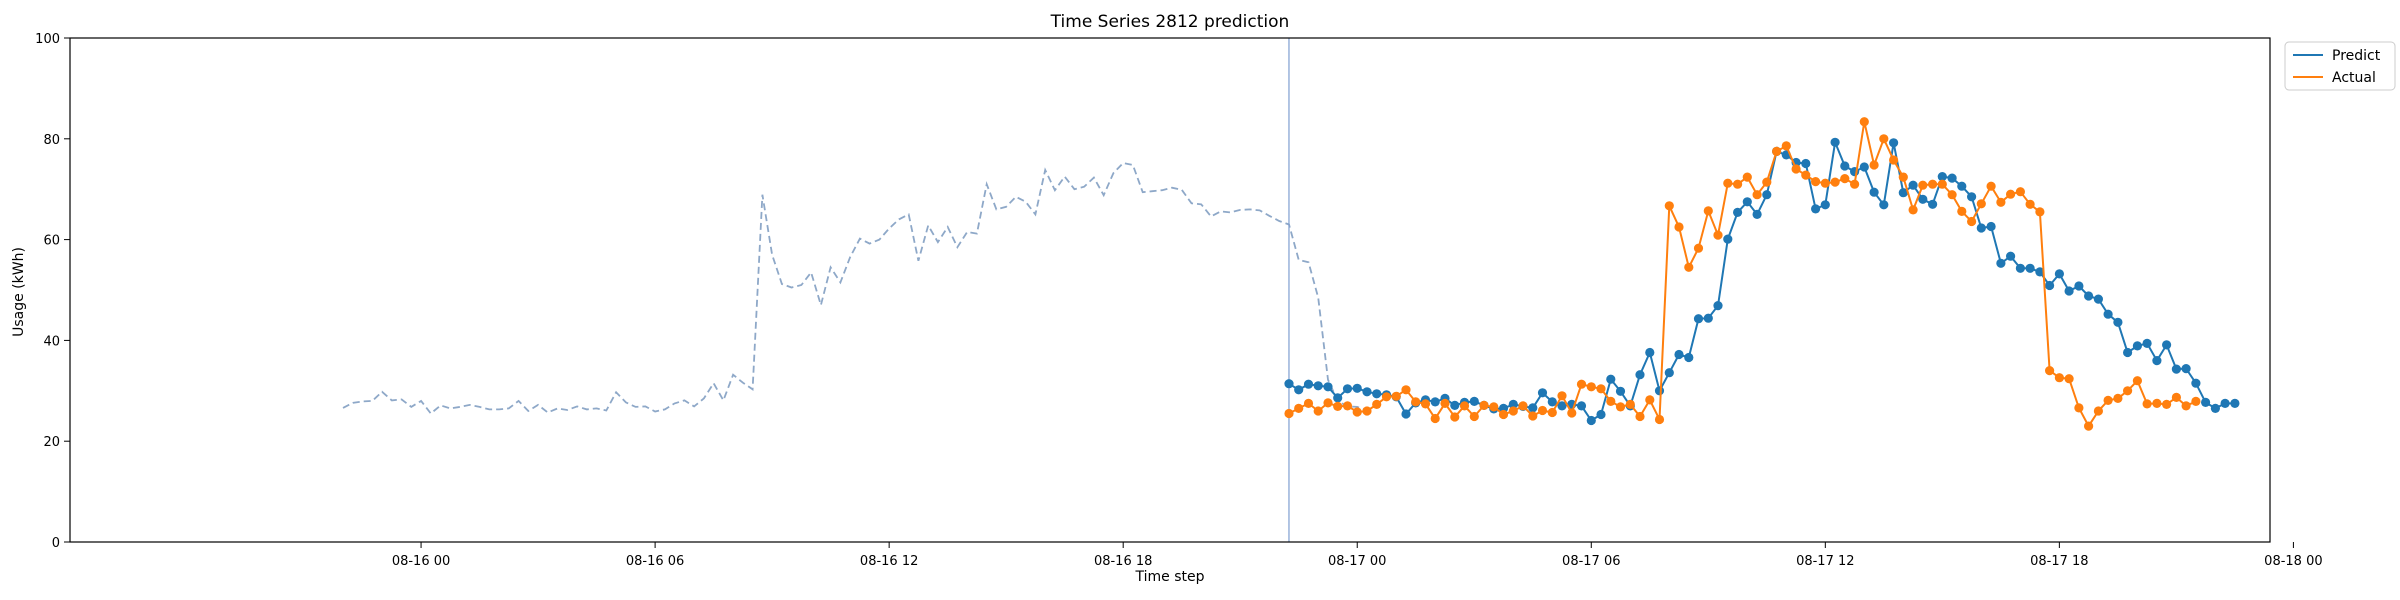 The height and width of the screenshot is (600, 2400). I want to click on y-tick-label: 100, so click(47, 39).